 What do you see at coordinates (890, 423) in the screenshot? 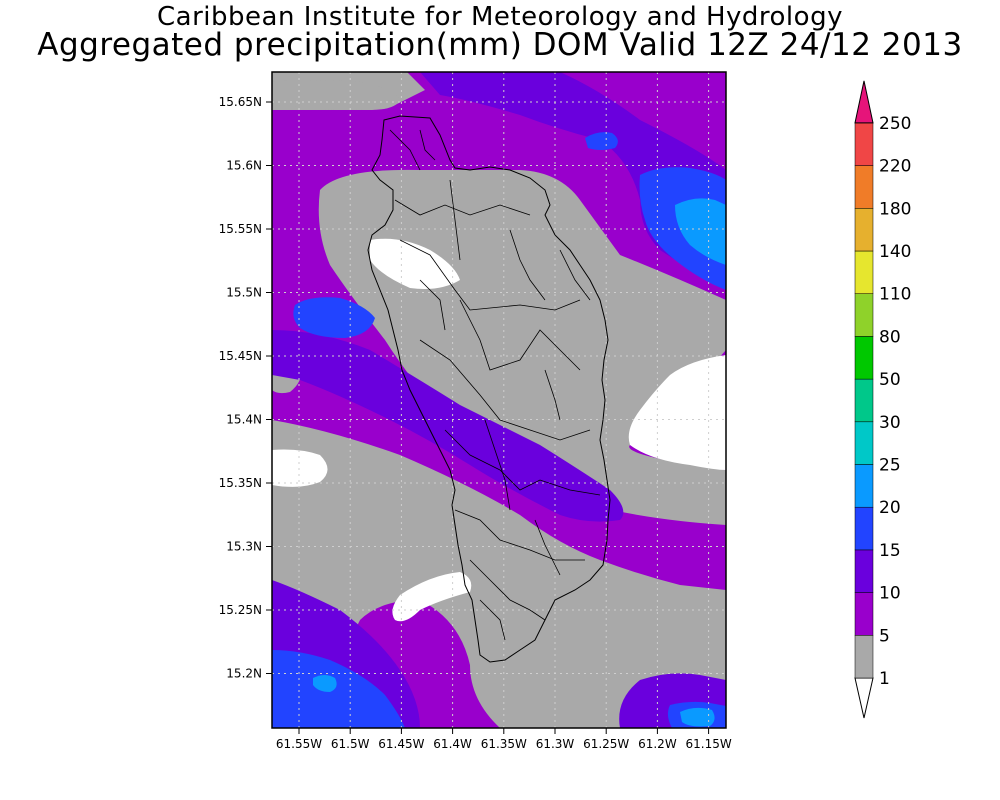
I see `colorbar-label: 30` at bounding box center [890, 423].